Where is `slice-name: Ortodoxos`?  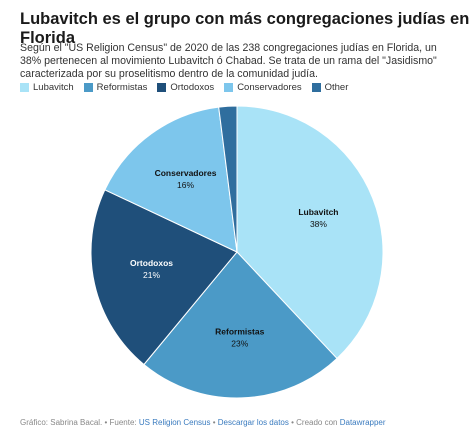 slice-name: Ortodoxos is located at coordinates (151, 263).